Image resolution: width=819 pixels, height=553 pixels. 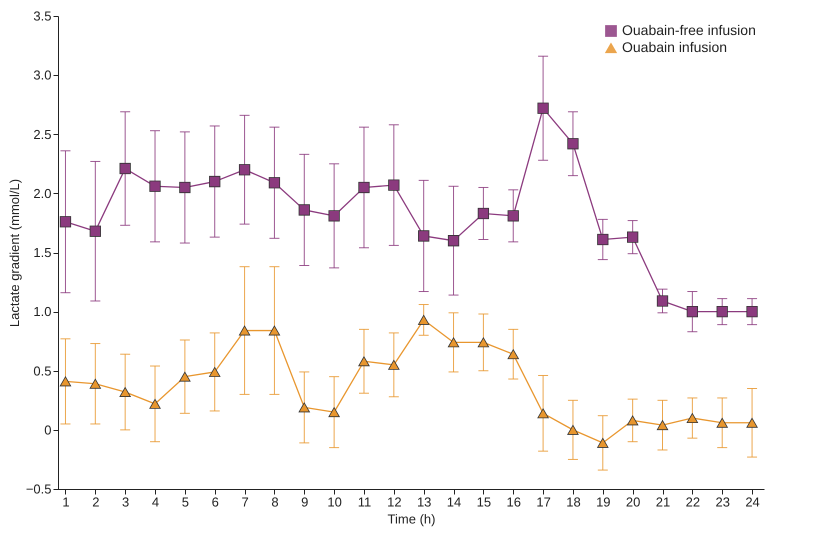 I want to click on legend-label: Ouabain-free infusion, so click(x=689, y=30).